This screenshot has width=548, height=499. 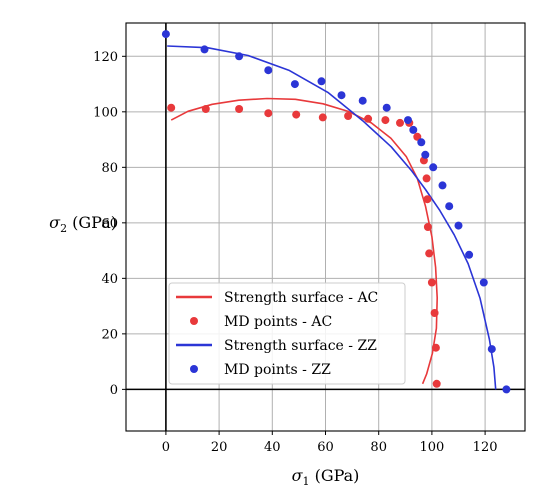 I want to click on x-tick-label: 60, so click(x=325, y=447).